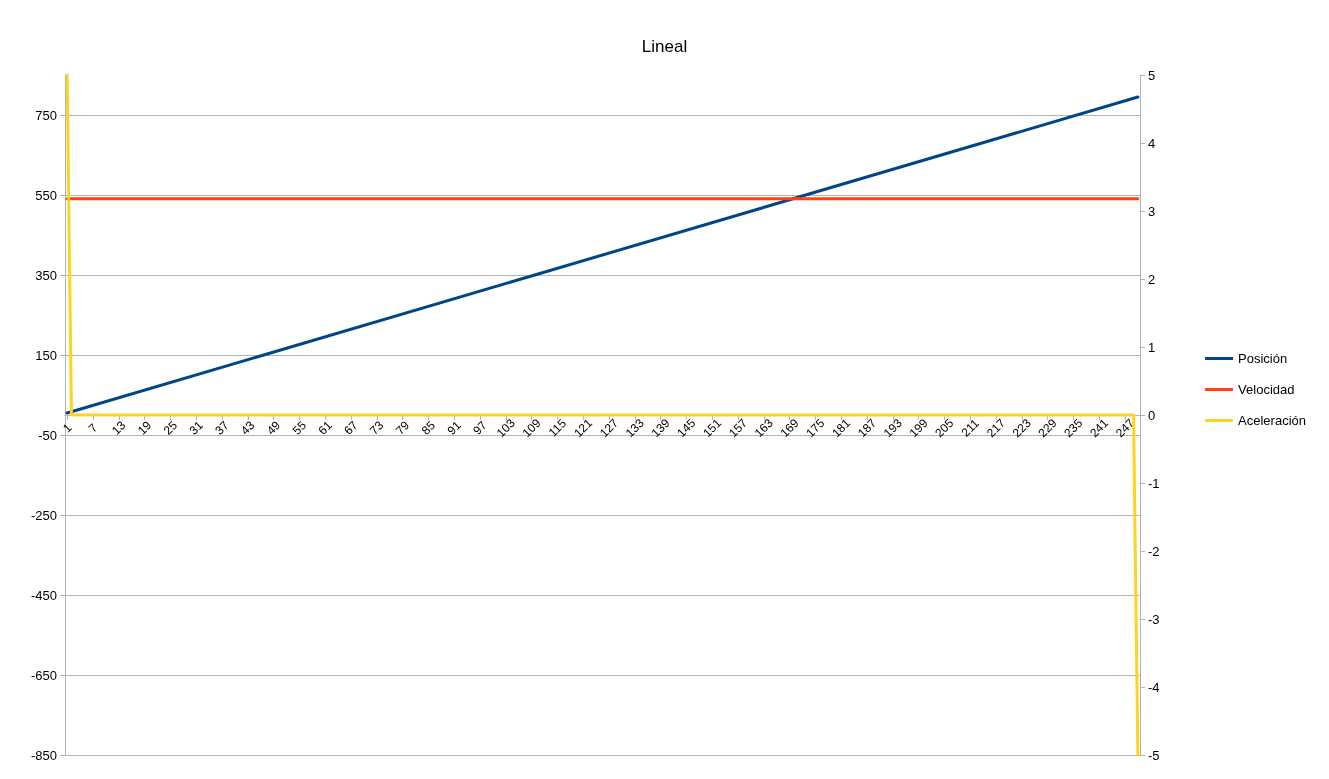  What do you see at coordinates (664, 46) in the screenshot?
I see `chart-title: Lineal` at bounding box center [664, 46].